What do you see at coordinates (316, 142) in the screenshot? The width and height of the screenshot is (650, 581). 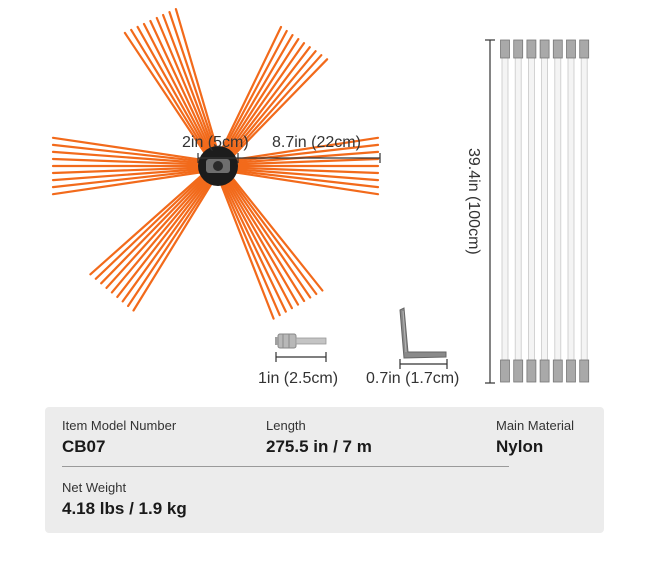 I see `bristle-length-label: 8.7in (22cm)` at bounding box center [316, 142].